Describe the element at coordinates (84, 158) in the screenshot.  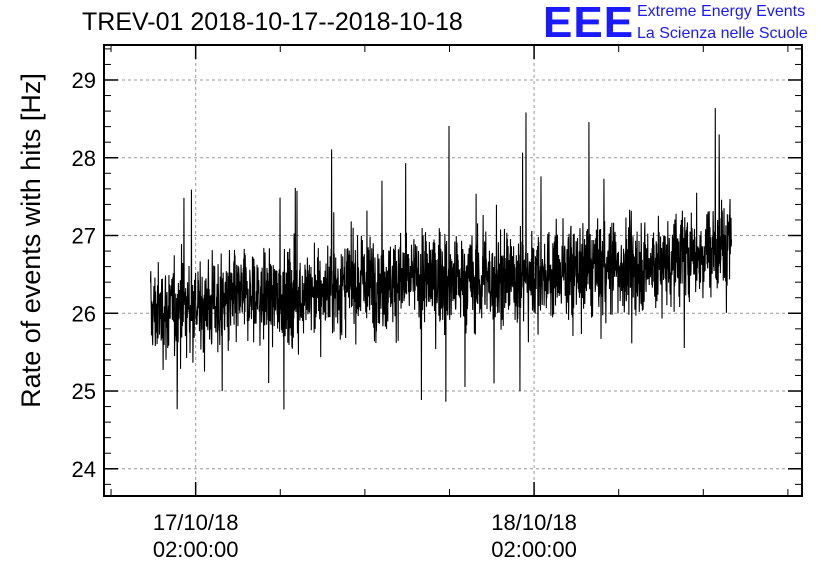
I see `y-tick-label: 28` at that location.